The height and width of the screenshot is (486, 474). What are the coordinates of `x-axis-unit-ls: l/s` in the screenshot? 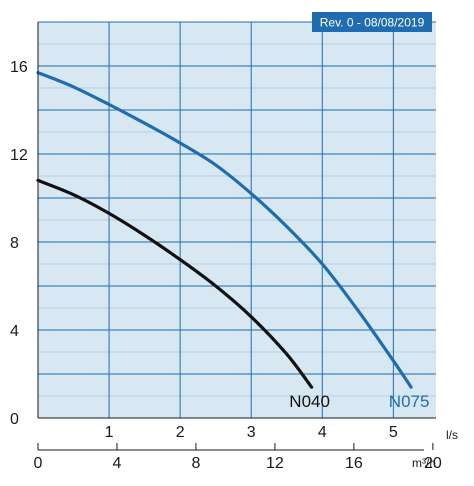 It's located at (452, 435).